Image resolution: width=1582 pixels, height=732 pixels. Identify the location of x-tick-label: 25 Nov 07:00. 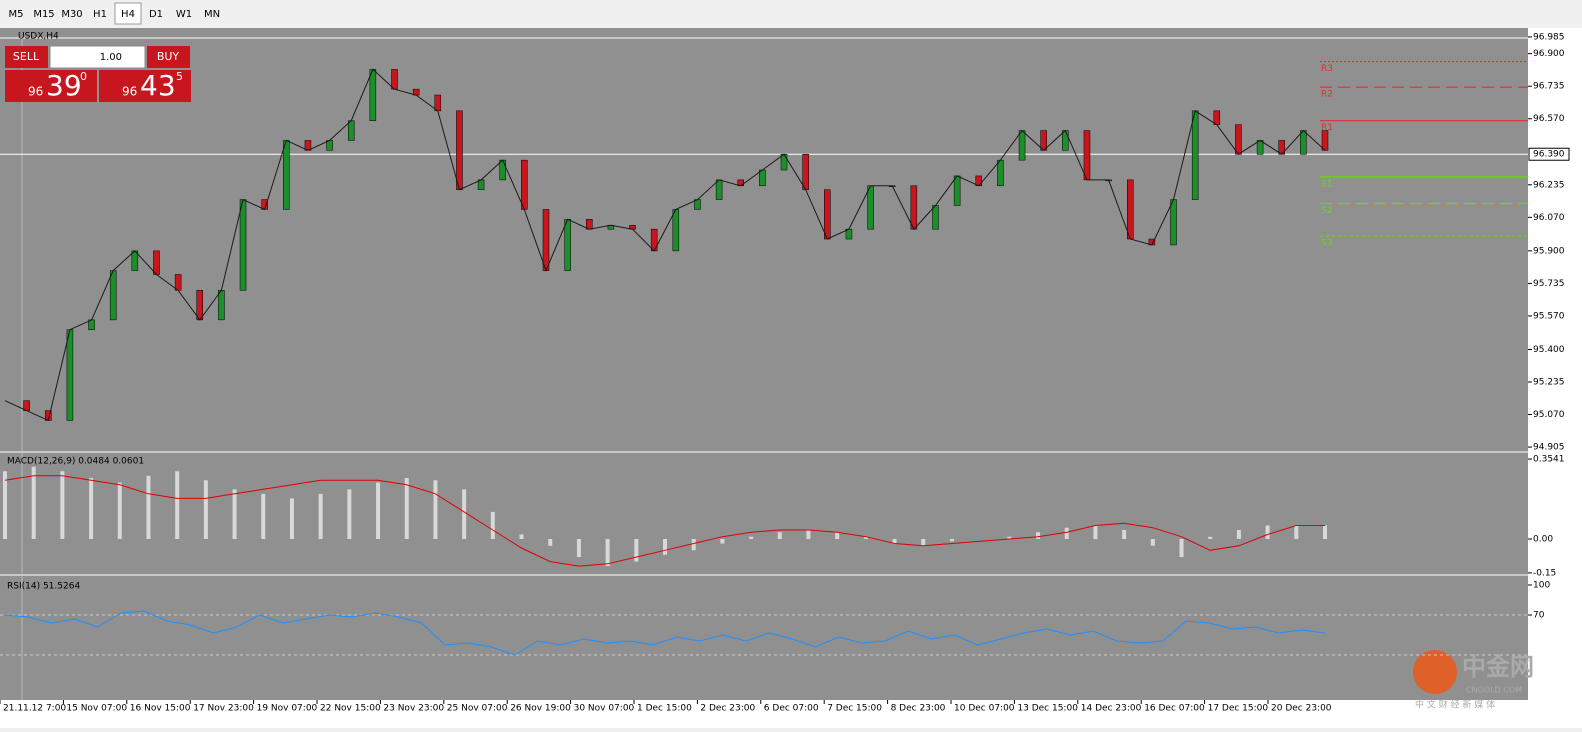
(477, 709).